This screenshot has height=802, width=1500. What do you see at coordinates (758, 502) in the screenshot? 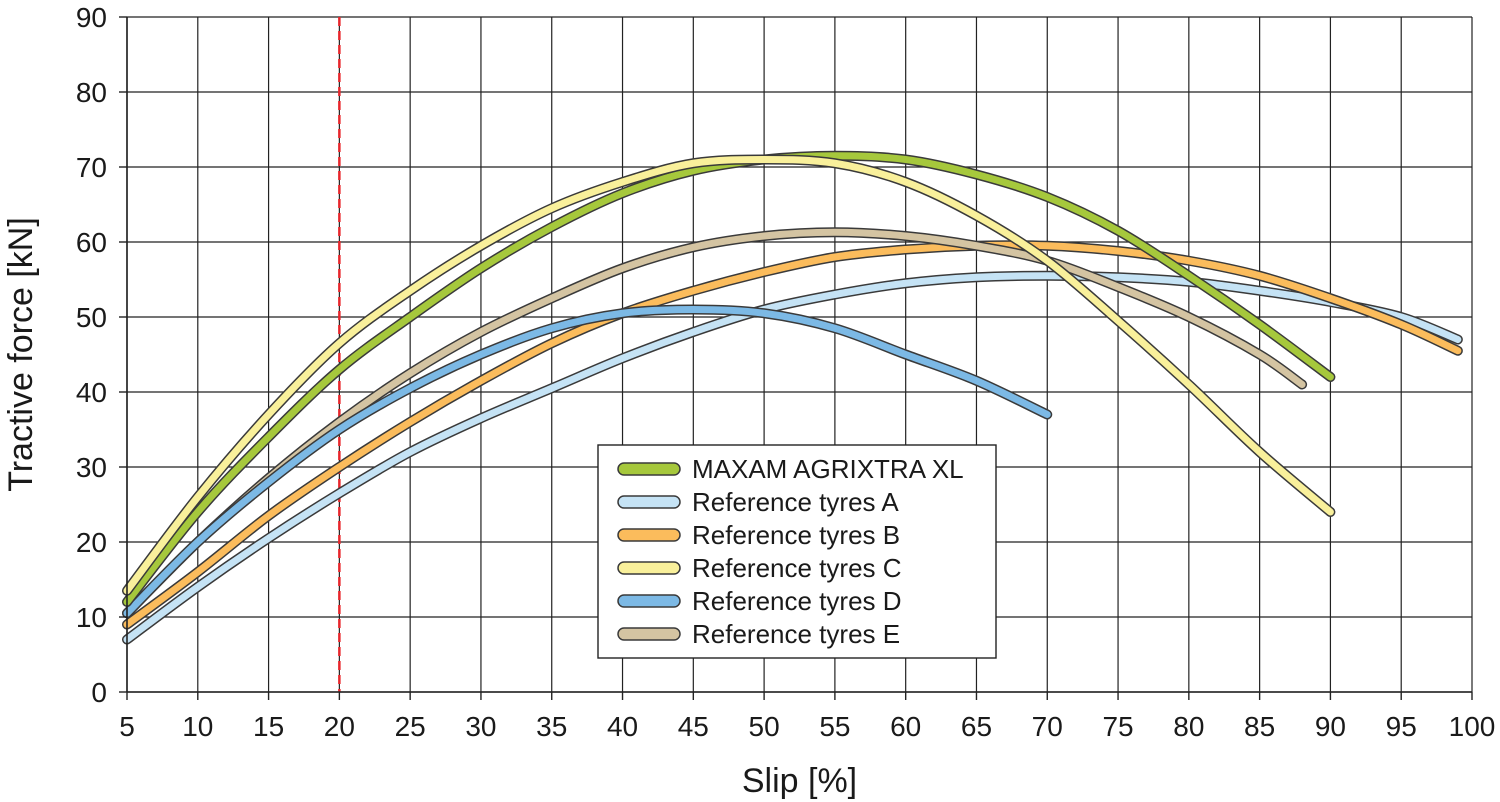
I see `legend-item-reference-tyres-a: Reference tyres A` at bounding box center [758, 502].